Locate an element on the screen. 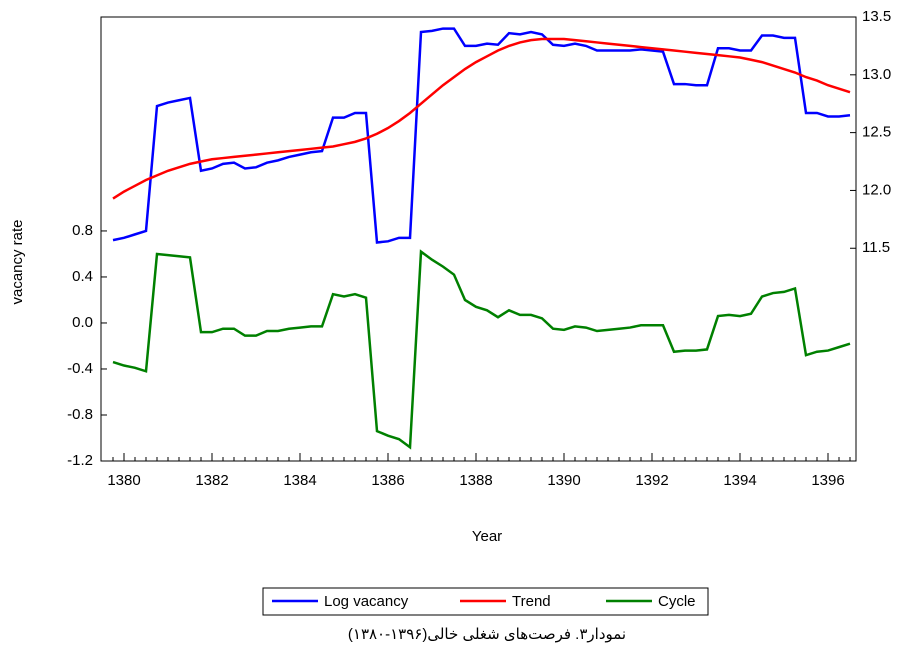 This screenshot has height=652, width=913. x-tick-label: 1390 is located at coordinates (563, 480).